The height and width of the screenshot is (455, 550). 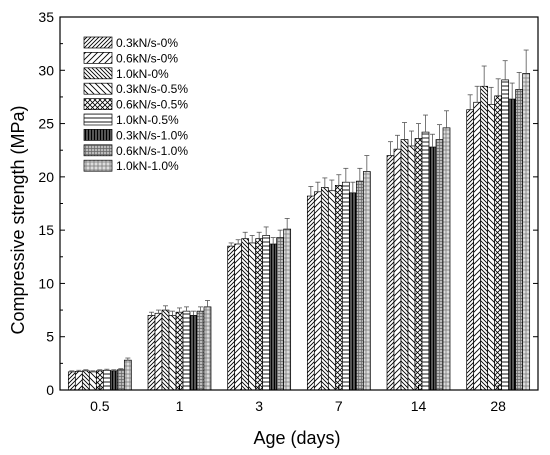 I want to click on legend-label: 0.6kN/s-0.5%, so click(x=152, y=105).